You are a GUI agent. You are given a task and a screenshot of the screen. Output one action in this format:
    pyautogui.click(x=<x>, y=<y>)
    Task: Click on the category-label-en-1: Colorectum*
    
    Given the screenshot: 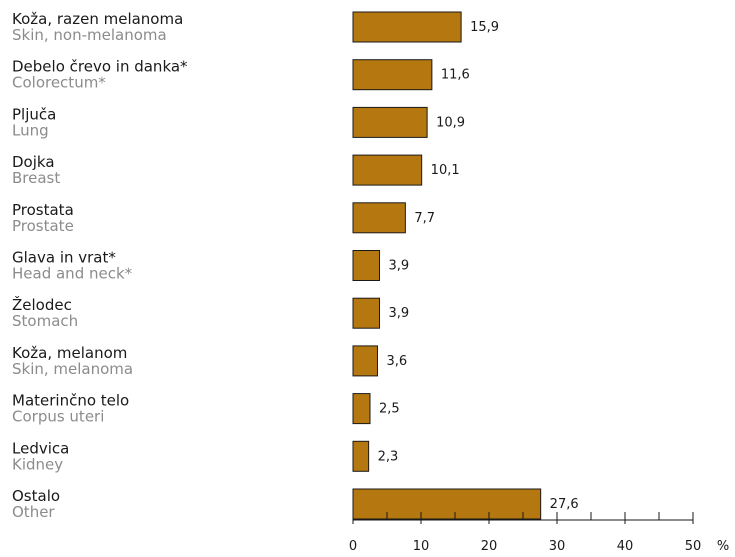 What is the action you would take?
    pyautogui.click(x=59, y=83)
    